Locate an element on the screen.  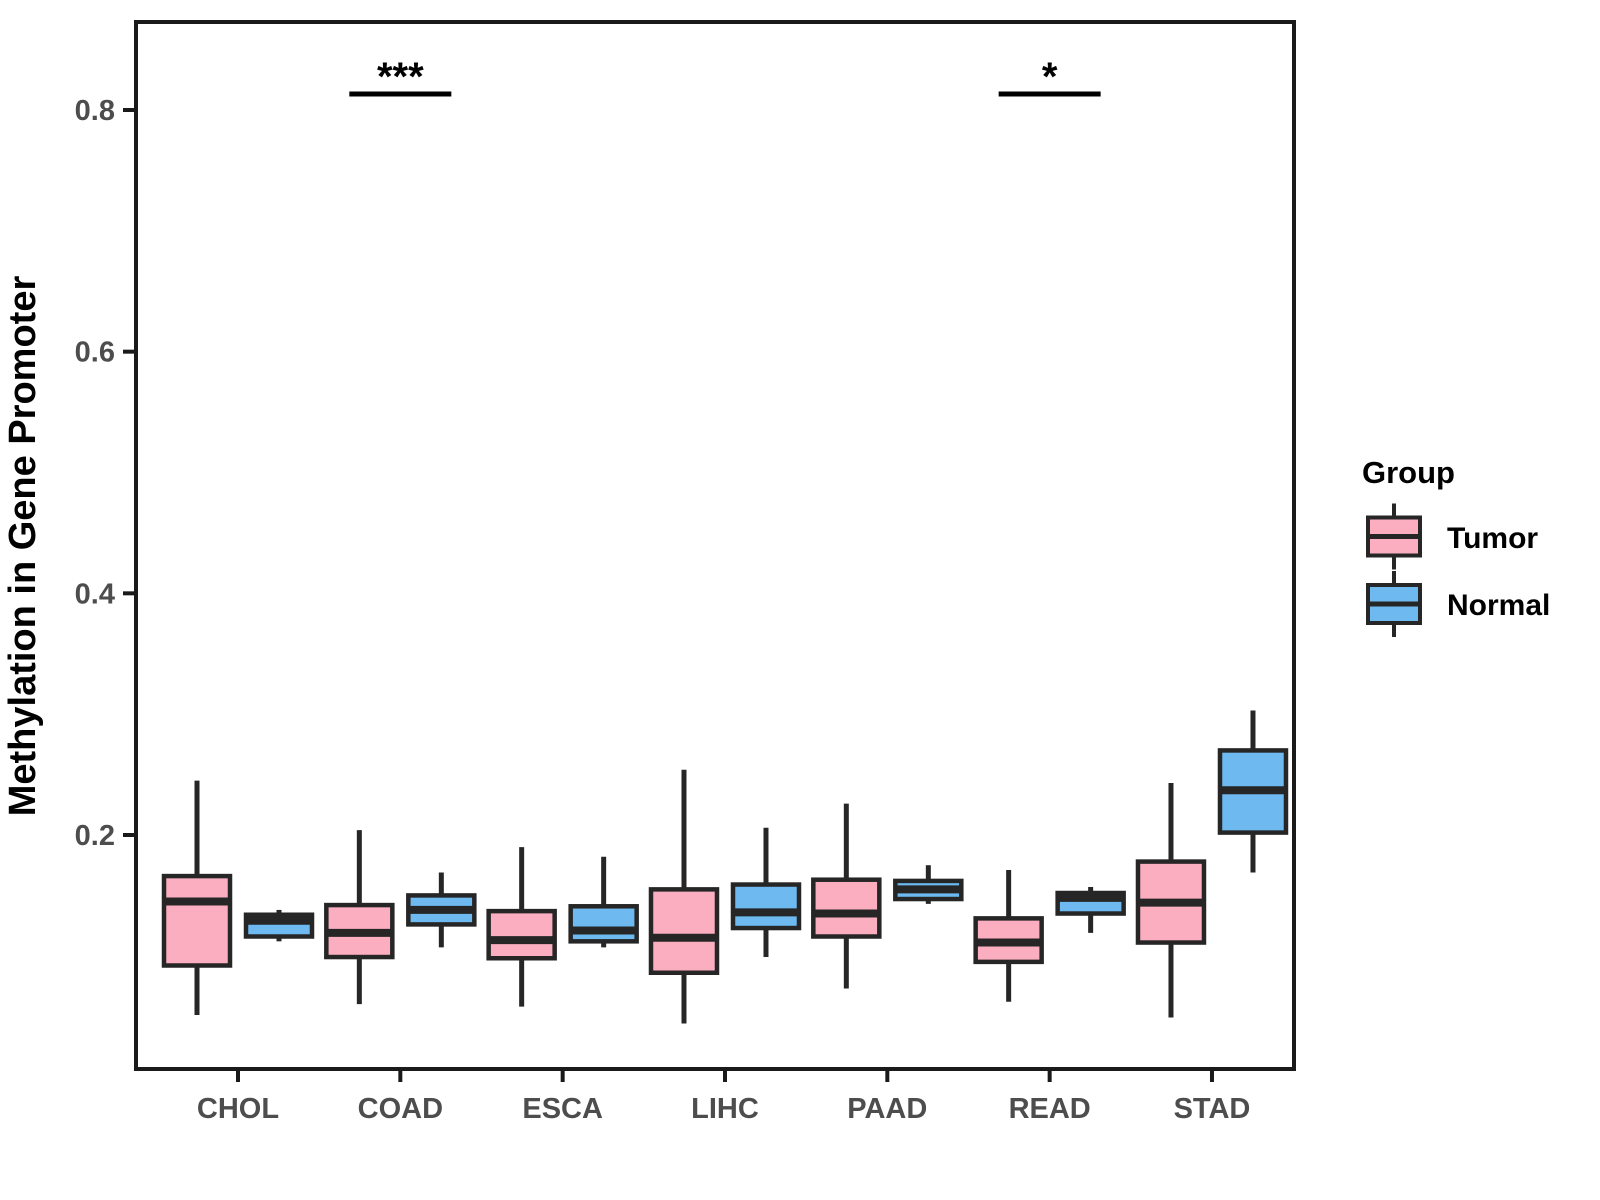
boxplot-normal-READ is located at coordinates (1090, 909).